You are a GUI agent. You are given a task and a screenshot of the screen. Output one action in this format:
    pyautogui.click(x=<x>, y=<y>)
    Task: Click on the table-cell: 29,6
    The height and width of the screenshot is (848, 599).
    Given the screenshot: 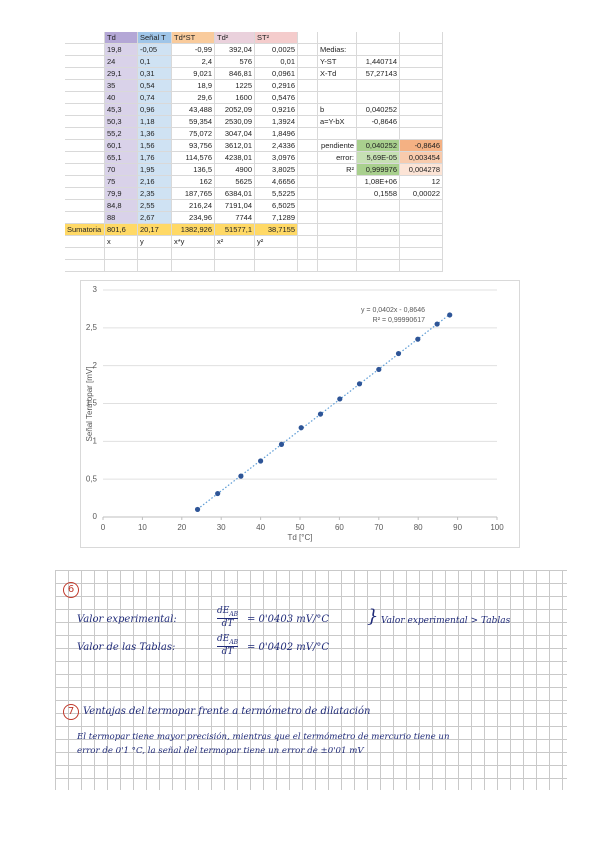 What is the action you would take?
    pyautogui.click(x=193, y=98)
    